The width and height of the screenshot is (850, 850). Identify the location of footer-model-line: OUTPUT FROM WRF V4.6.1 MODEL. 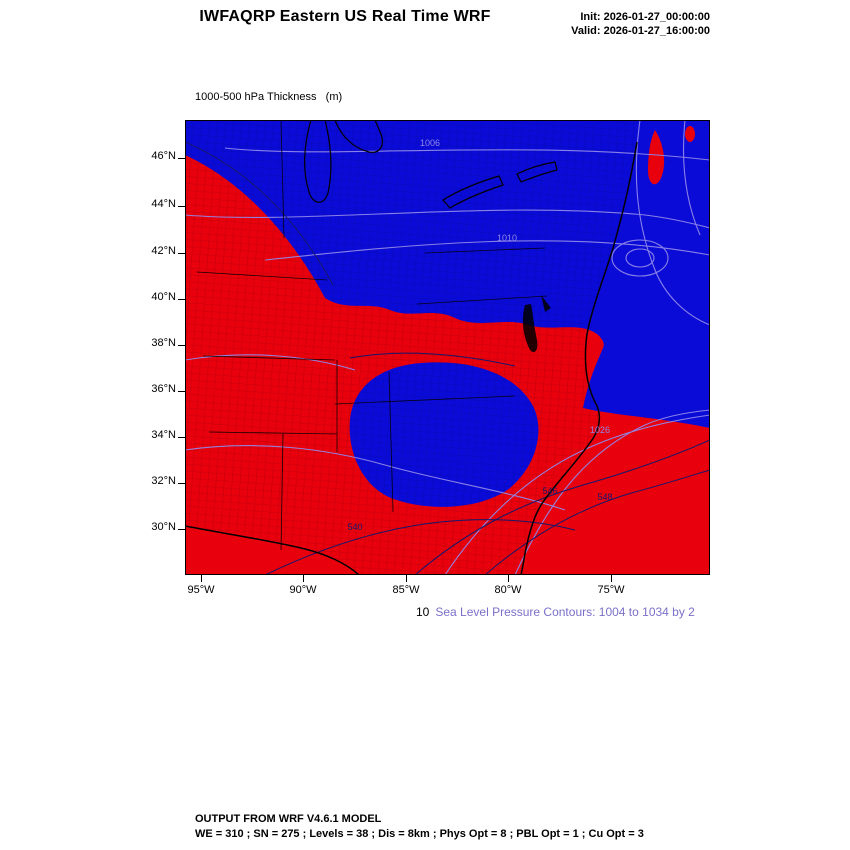
(288, 819).